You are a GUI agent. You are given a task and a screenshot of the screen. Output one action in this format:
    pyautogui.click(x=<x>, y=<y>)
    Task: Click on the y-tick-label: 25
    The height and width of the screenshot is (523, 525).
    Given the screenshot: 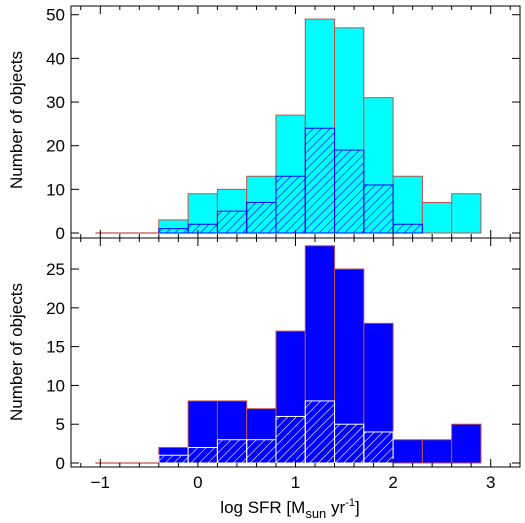 What is the action you would take?
    pyautogui.click(x=55, y=269)
    